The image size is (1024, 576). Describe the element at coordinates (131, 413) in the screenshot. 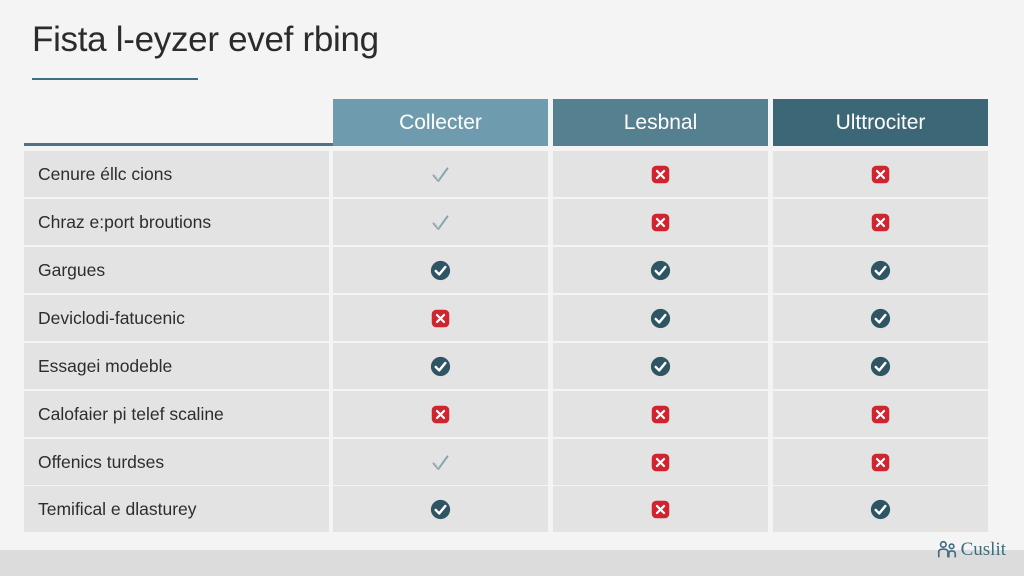

I see `feature-label: Calofaier pi telef scaline` at that location.